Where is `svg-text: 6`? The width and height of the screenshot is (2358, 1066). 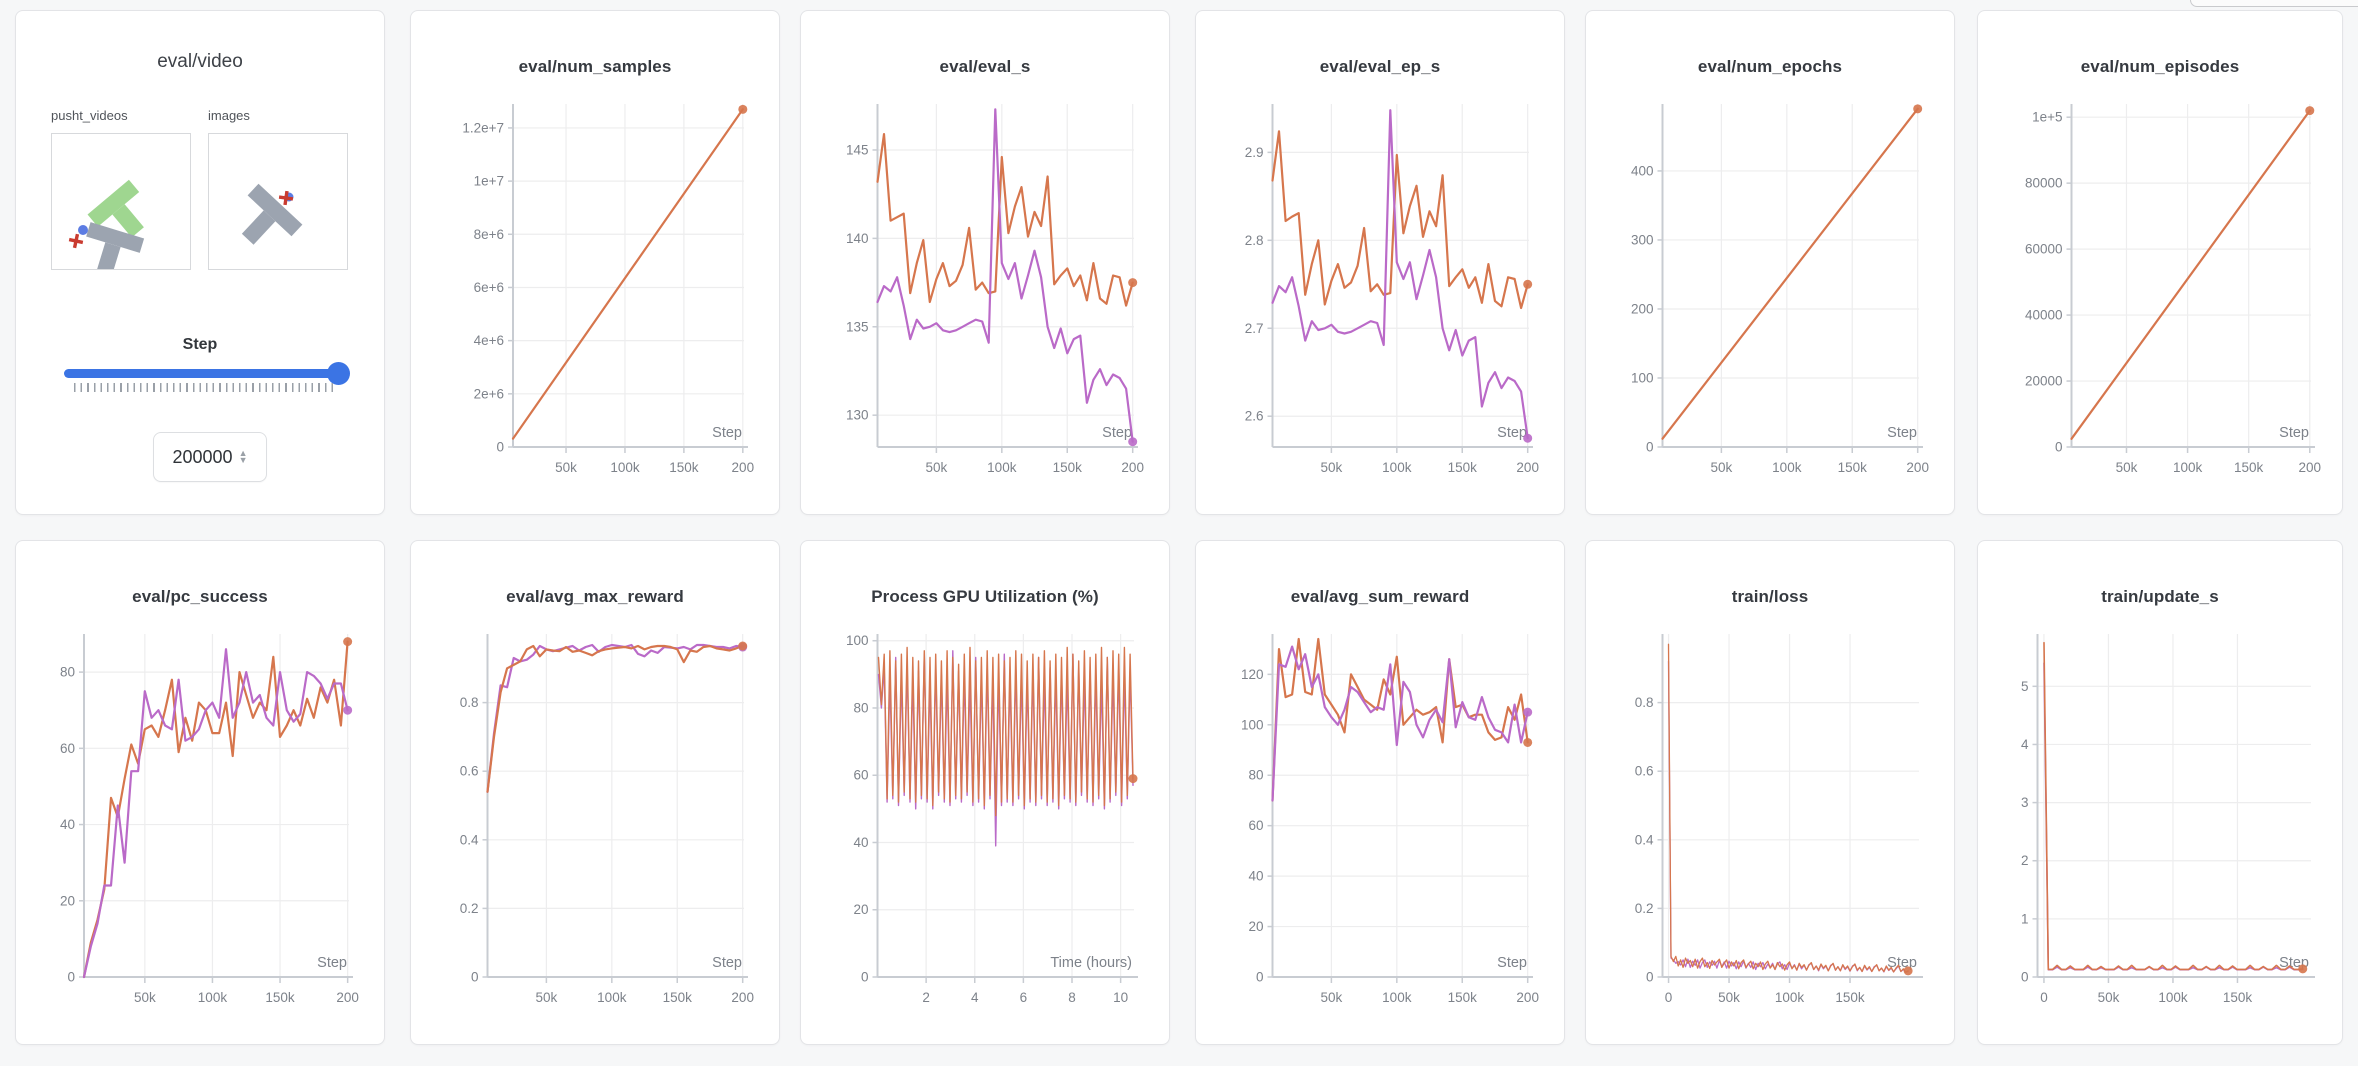 svg-text: 6 is located at coordinates (1024, 997).